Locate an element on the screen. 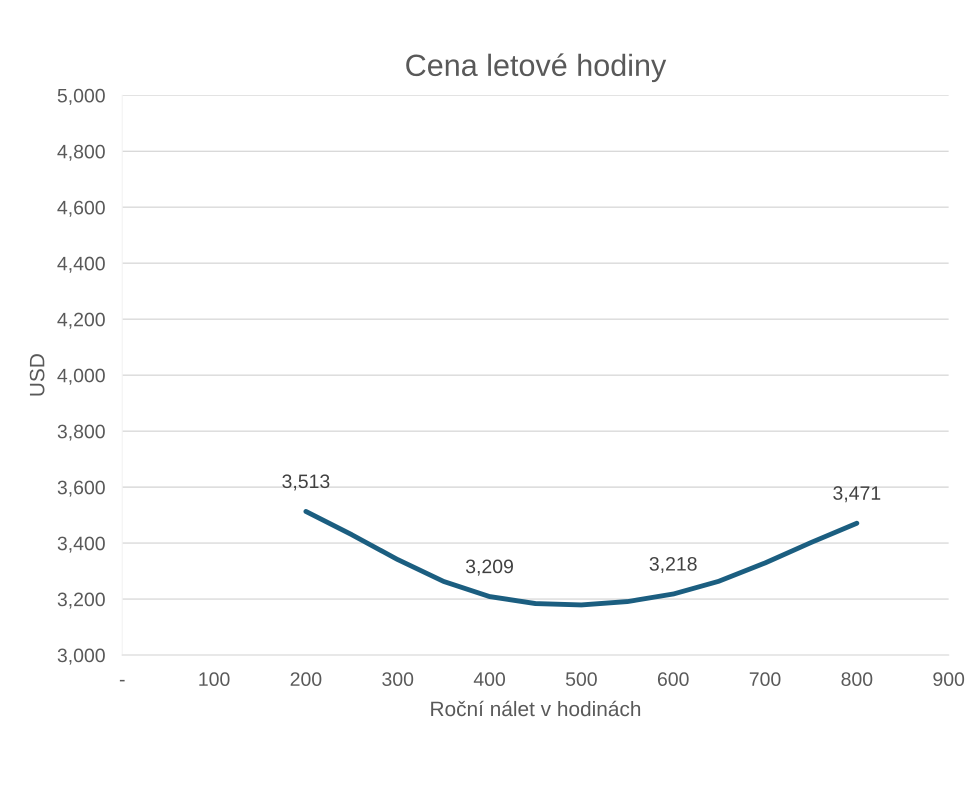  y-tick-label: 3,600 is located at coordinates (81, 488).